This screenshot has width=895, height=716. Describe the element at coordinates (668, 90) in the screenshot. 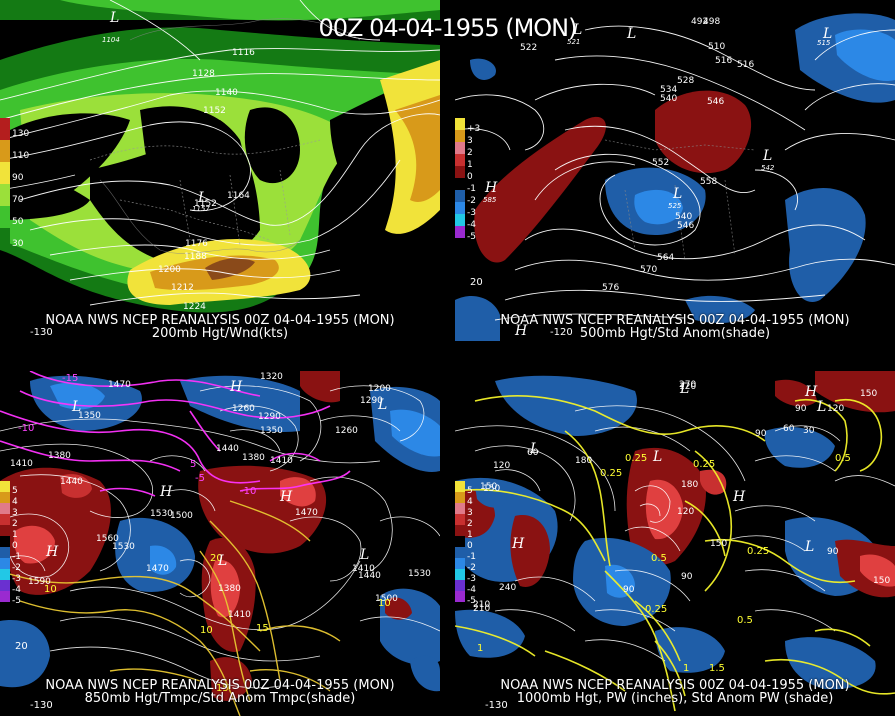

I see `contour-label: 534` at that location.